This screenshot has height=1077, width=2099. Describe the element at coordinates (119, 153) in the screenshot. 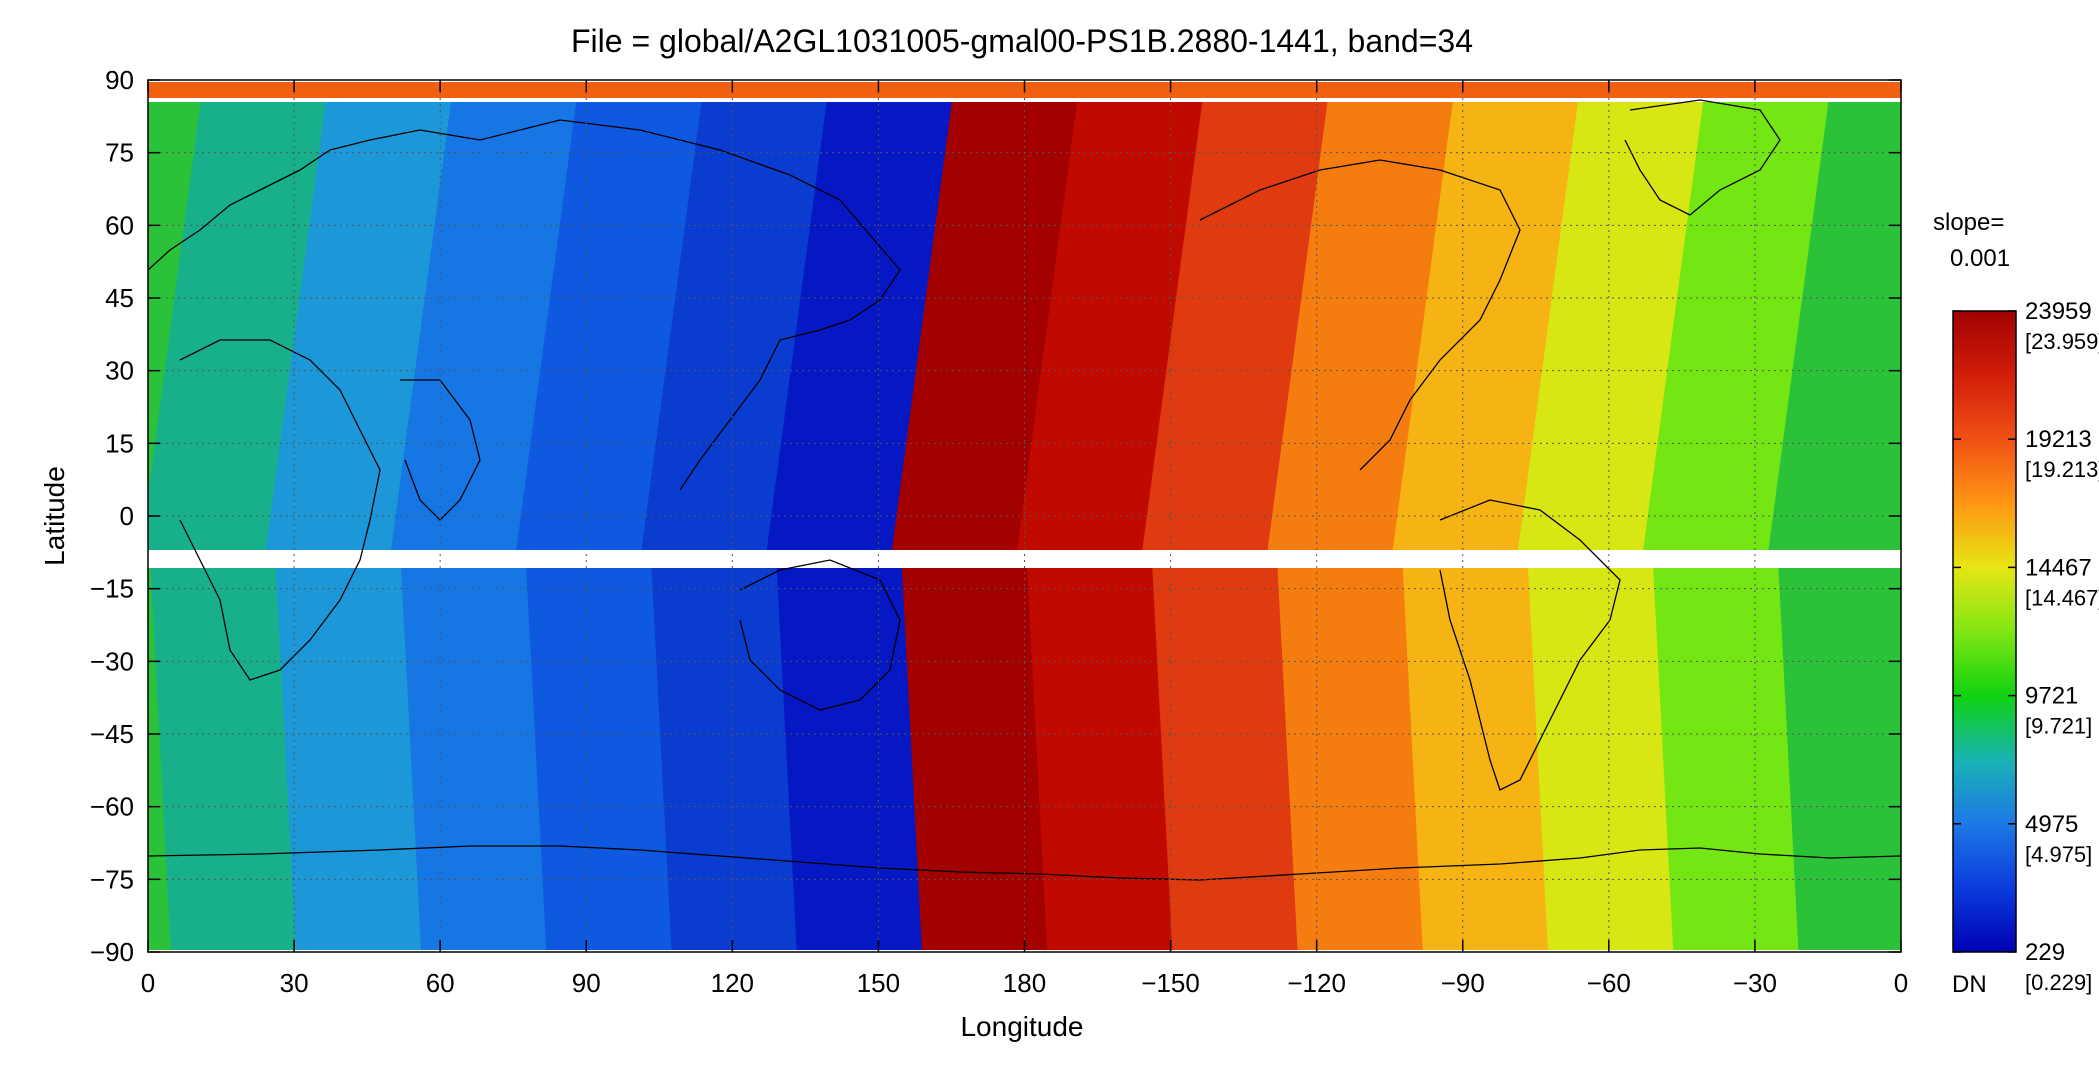

I see `y-tick-label: 75` at that location.